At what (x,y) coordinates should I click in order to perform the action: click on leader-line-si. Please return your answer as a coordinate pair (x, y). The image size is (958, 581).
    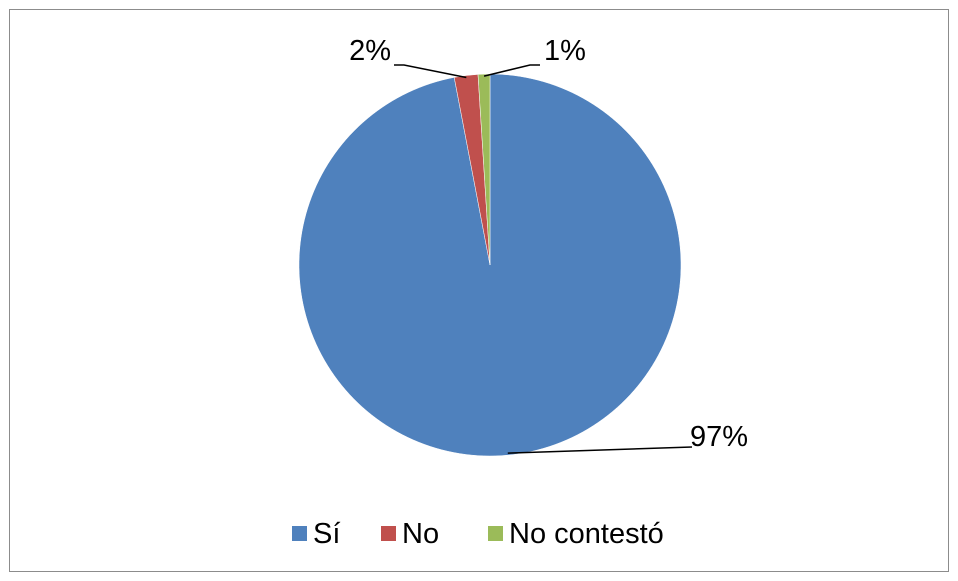
    Looking at the image, I should click on (600, 450).